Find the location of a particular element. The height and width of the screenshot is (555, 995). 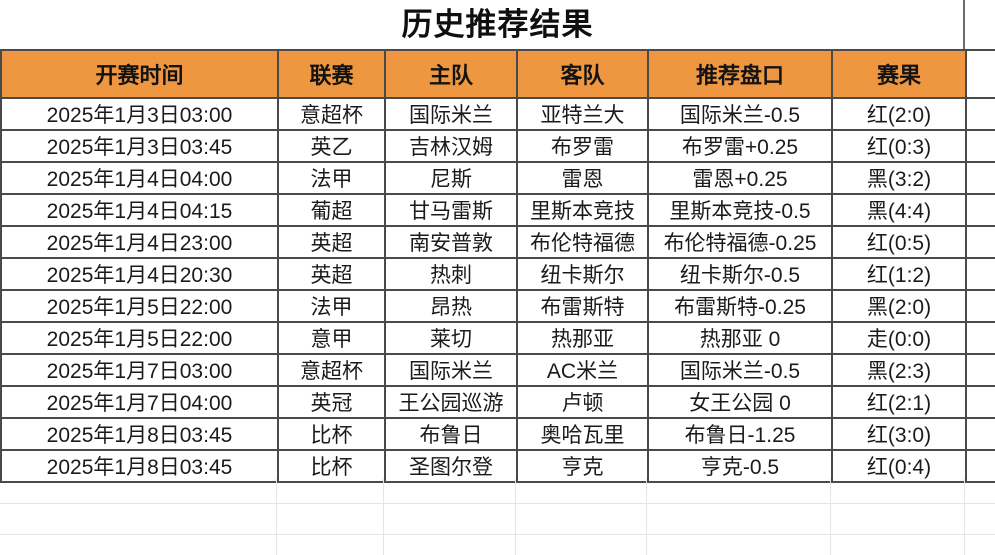

cell-away-team: 亨克 is located at coordinates (582, 466).